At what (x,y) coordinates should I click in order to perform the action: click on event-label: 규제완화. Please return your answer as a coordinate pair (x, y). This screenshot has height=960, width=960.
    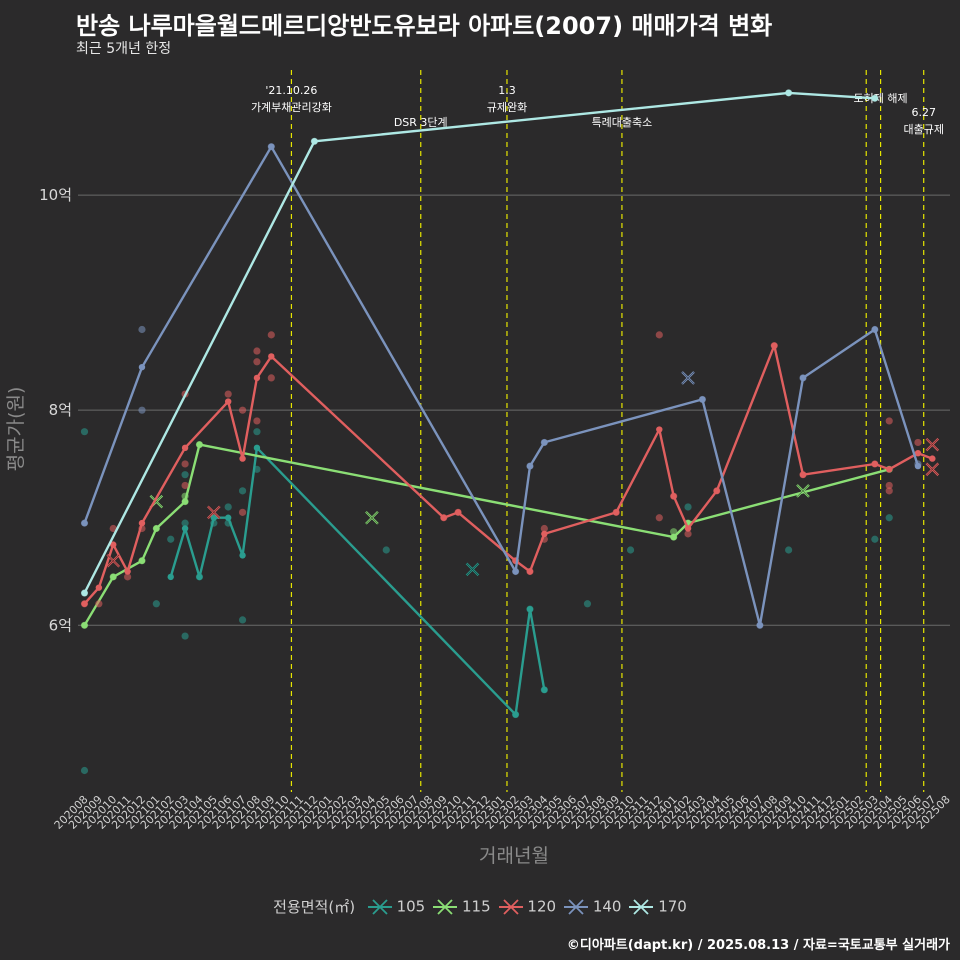
    Looking at the image, I should click on (507, 107).